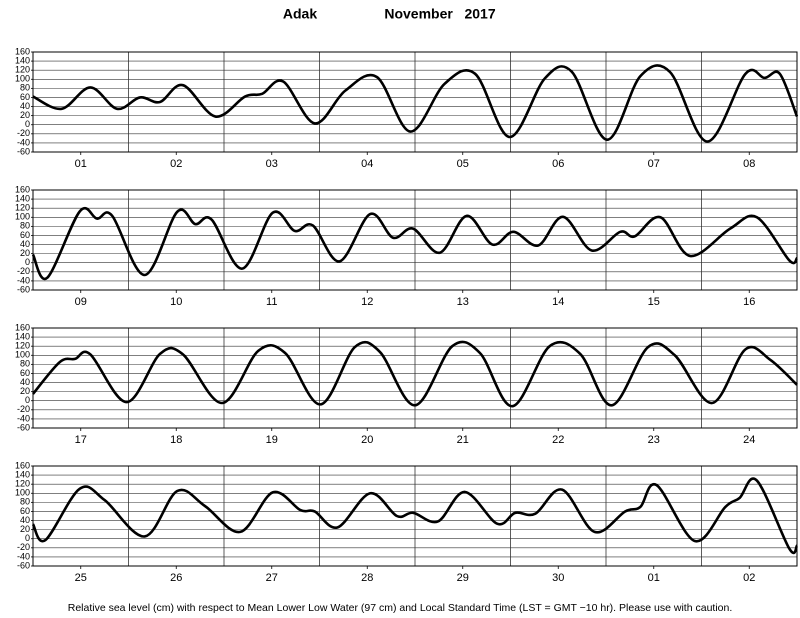  What do you see at coordinates (558, 164) in the screenshot?
I see `day-label: 06` at bounding box center [558, 164].